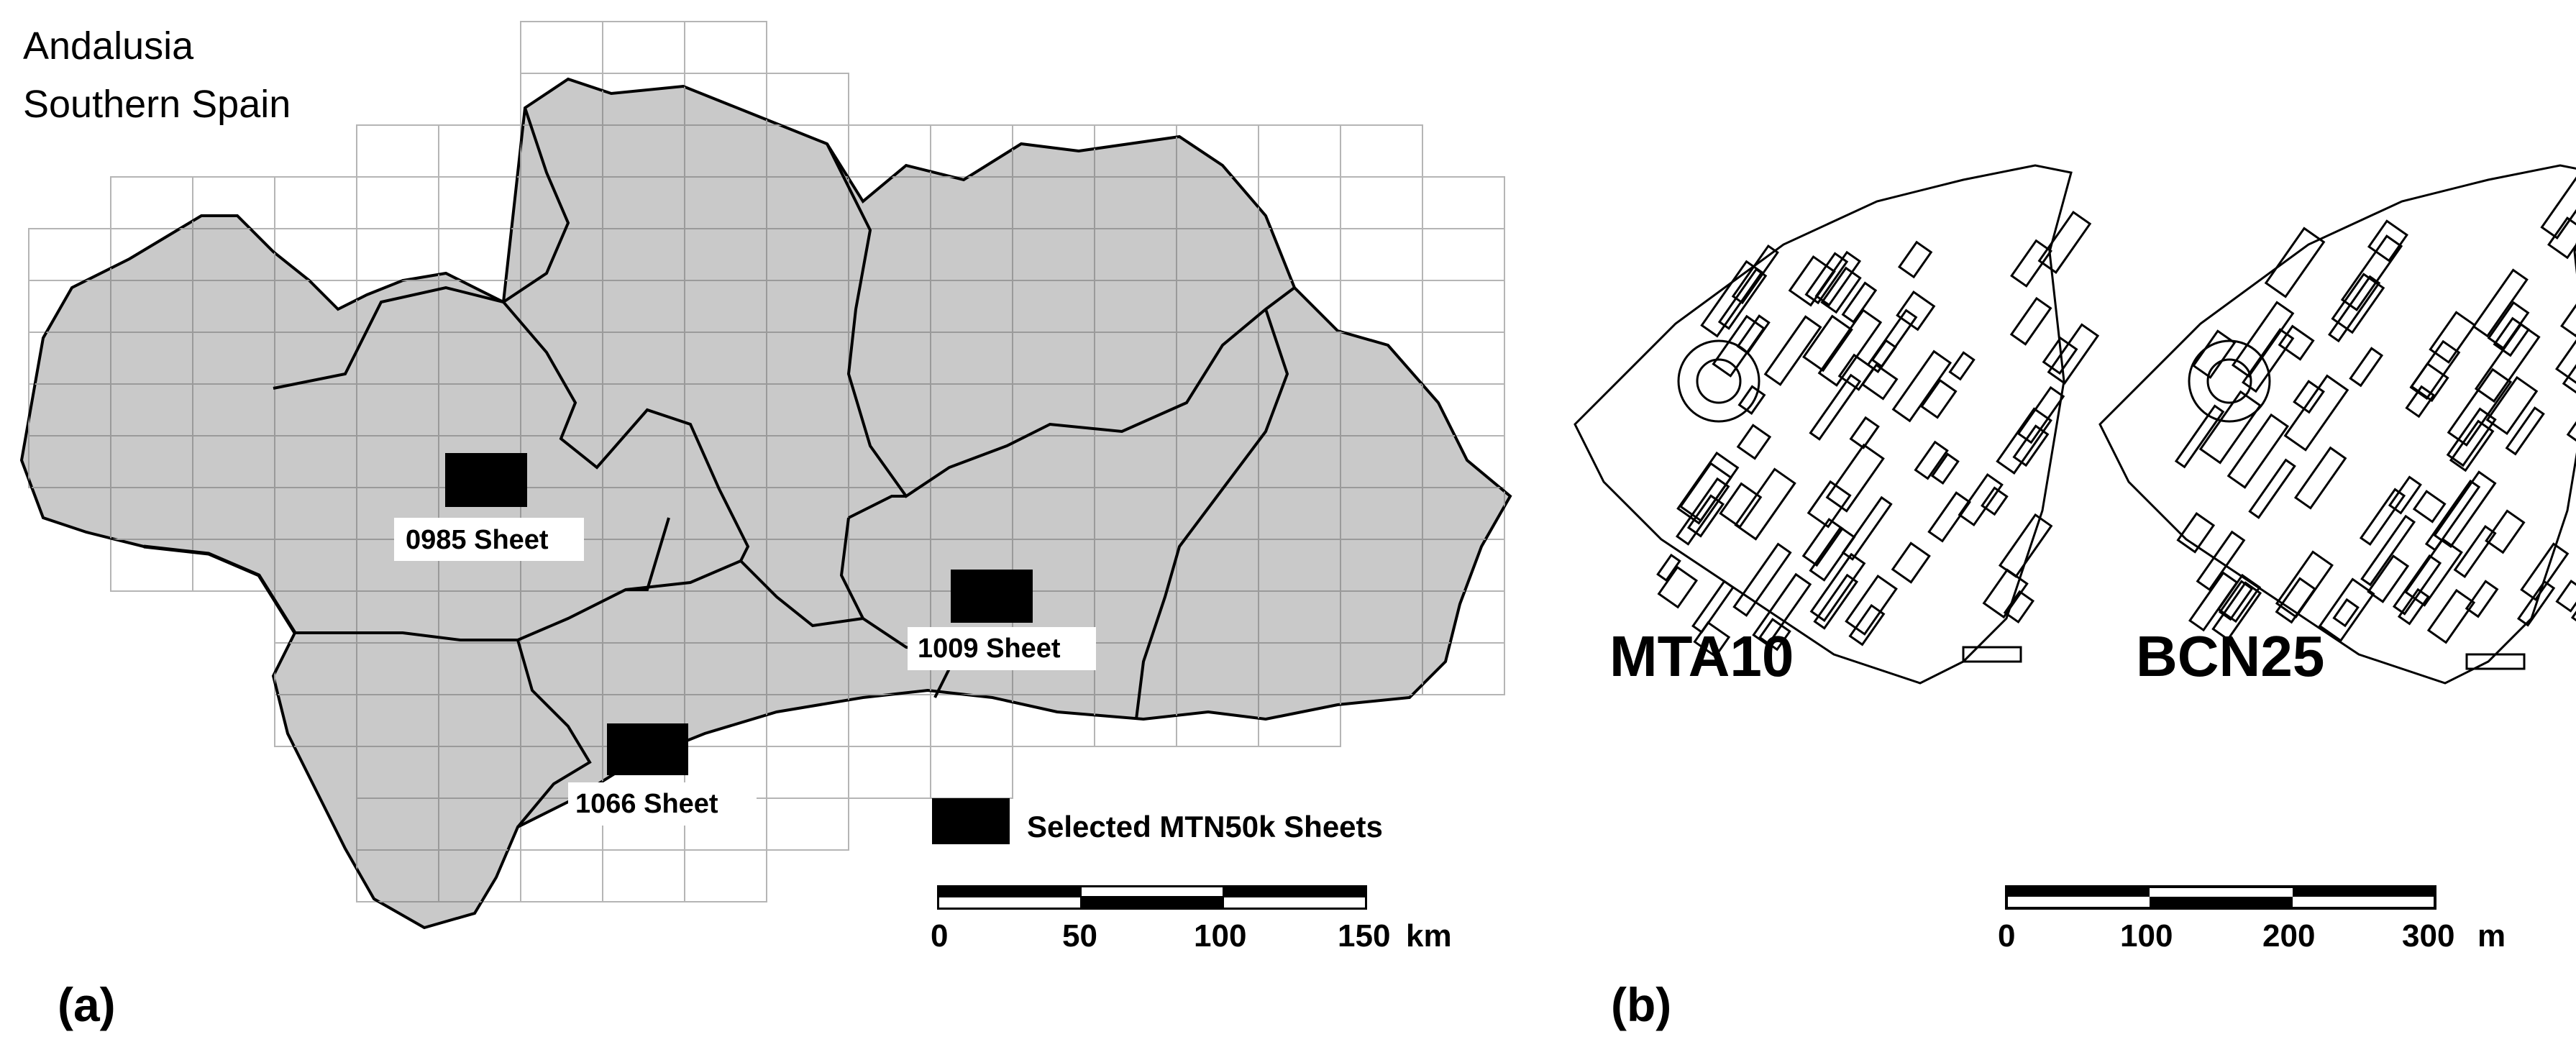 The width and height of the screenshot is (2576, 1042). What do you see at coordinates (1429, 936) in the screenshot?
I see `scale-km-unit: km` at bounding box center [1429, 936].